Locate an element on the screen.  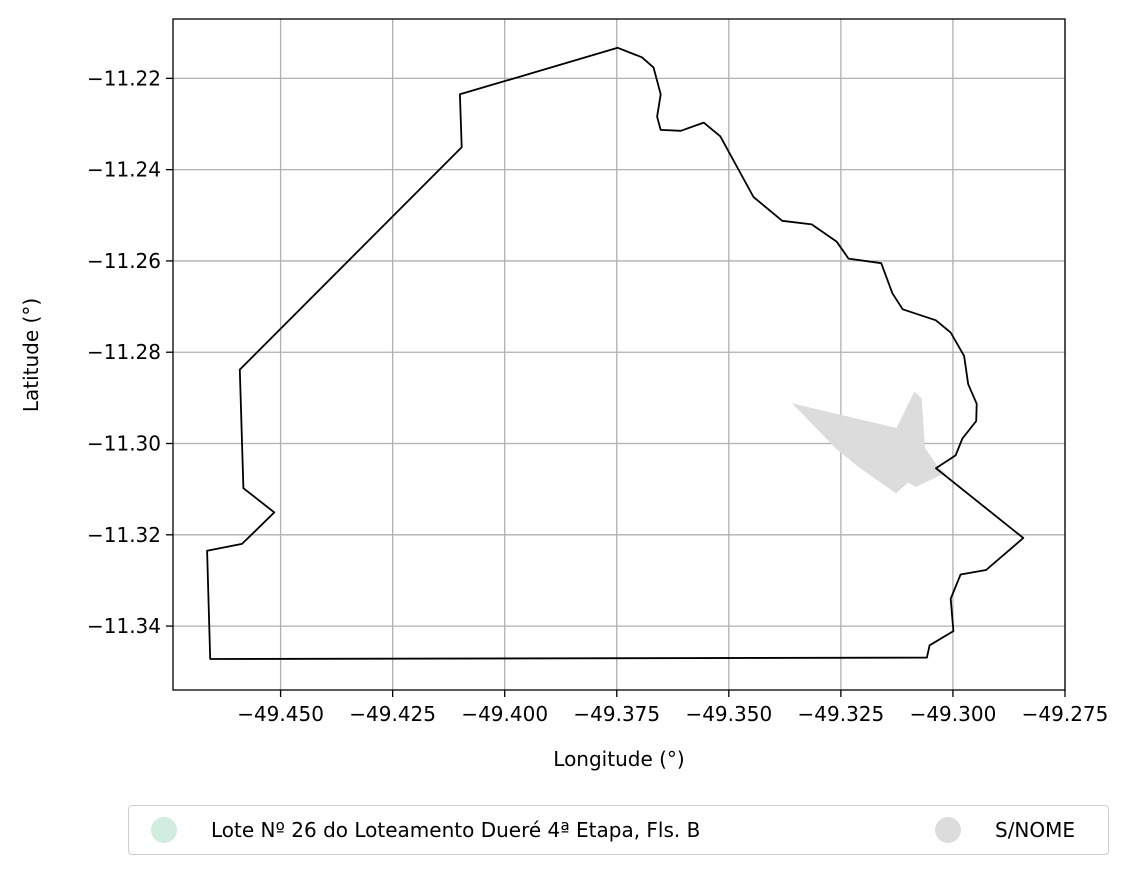
y-tick-label: −11.32 is located at coordinates (124, 535).